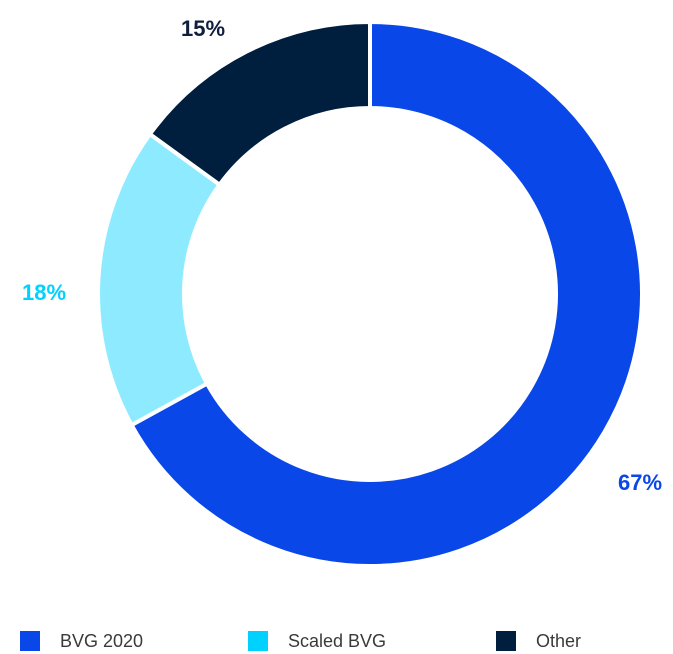  Describe the element at coordinates (259, 103) in the screenshot. I see `donut-slice-other` at that location.